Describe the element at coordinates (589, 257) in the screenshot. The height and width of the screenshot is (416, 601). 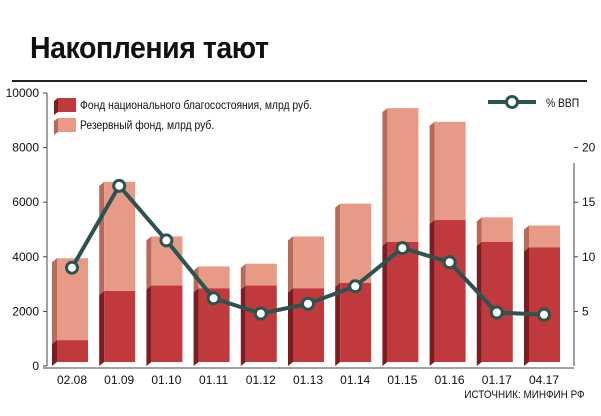
I see `y-right-tick-label: 10` at that location.